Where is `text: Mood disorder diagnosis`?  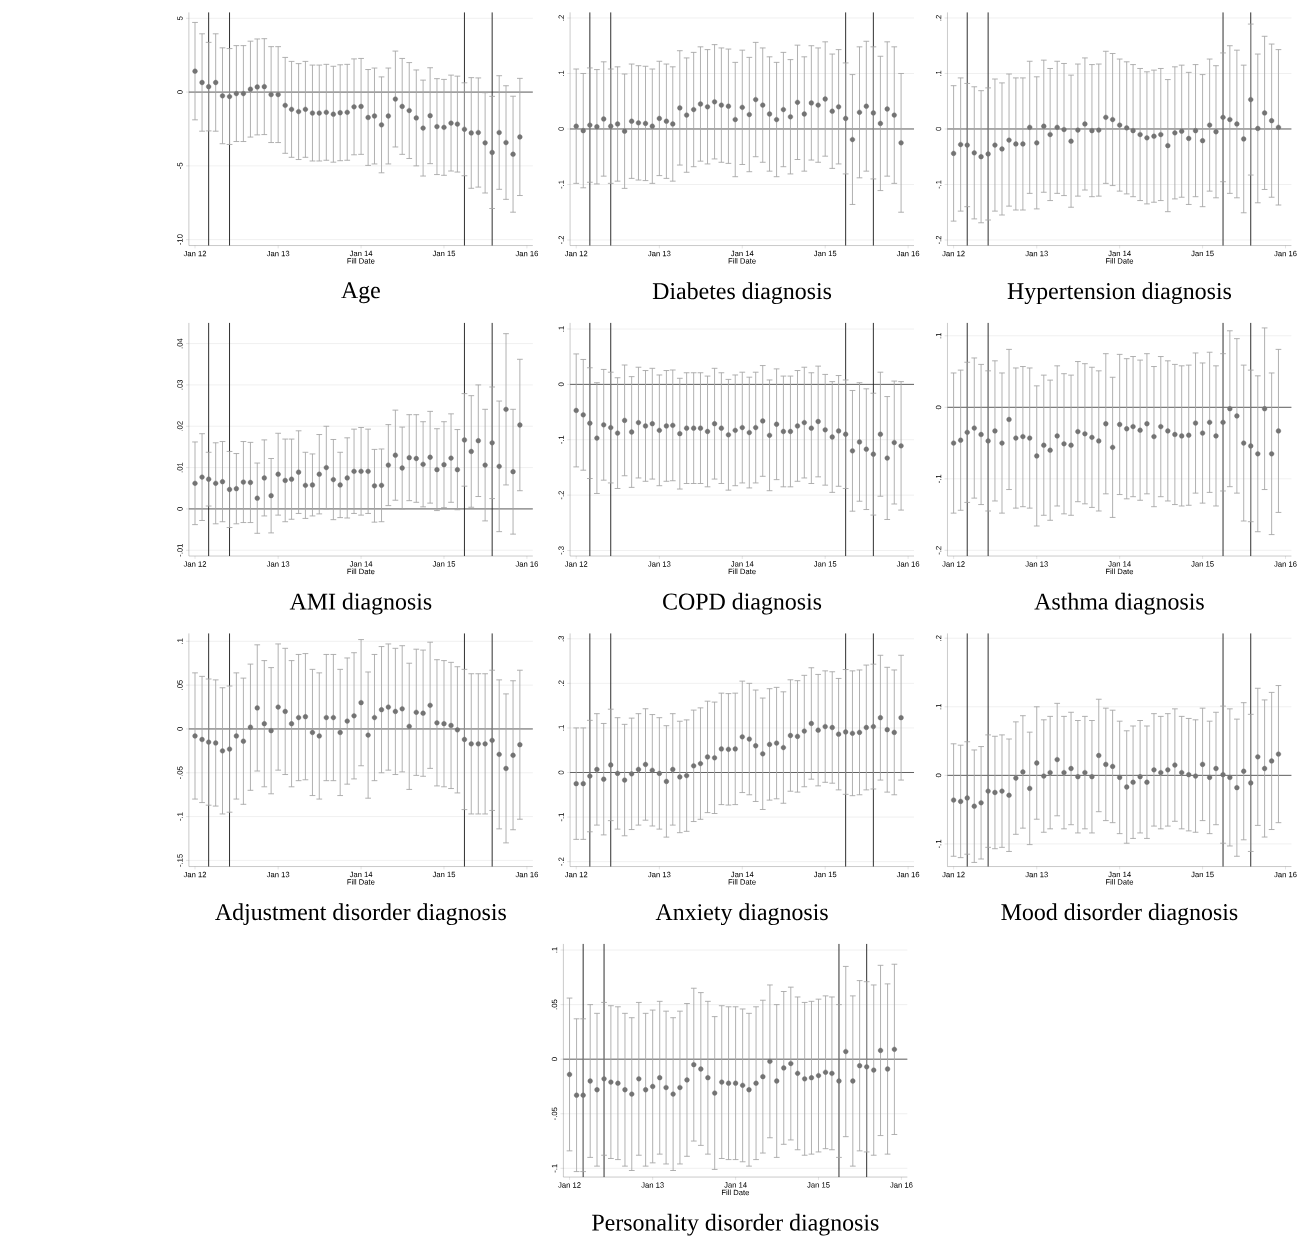 text: Mood disorder diagnosis is located at coordinates (1119, 914).